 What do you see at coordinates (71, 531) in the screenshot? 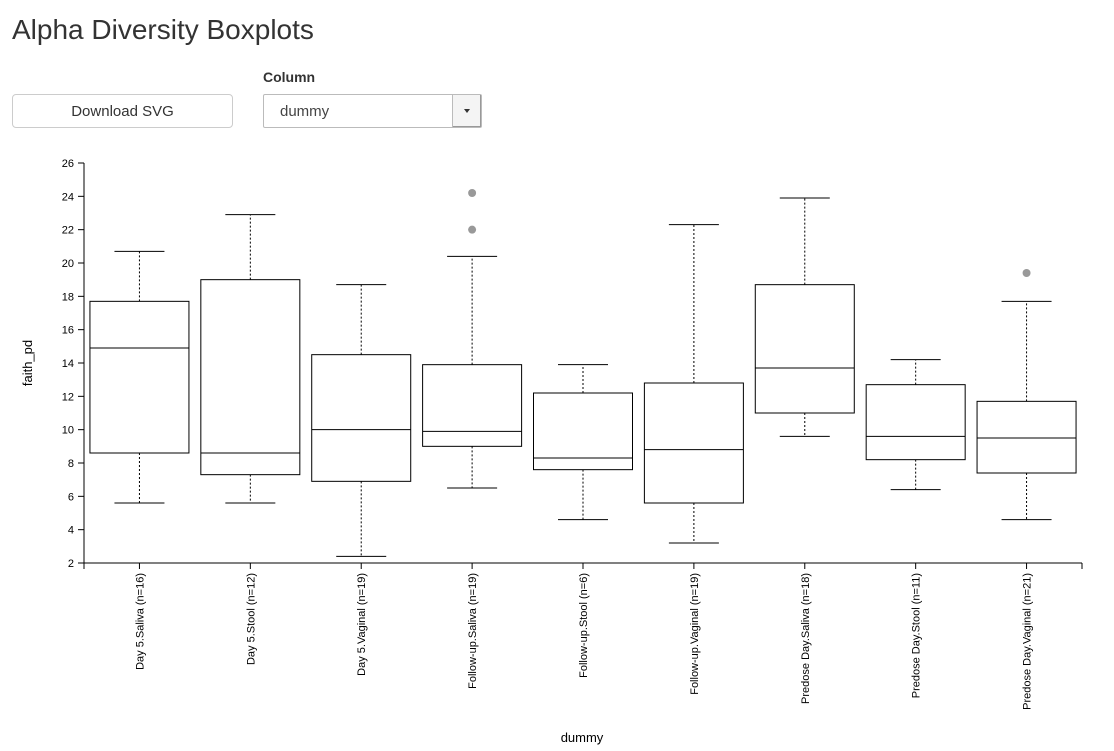
I see `y-tick-label: 4` at bounding box center [71, 531].